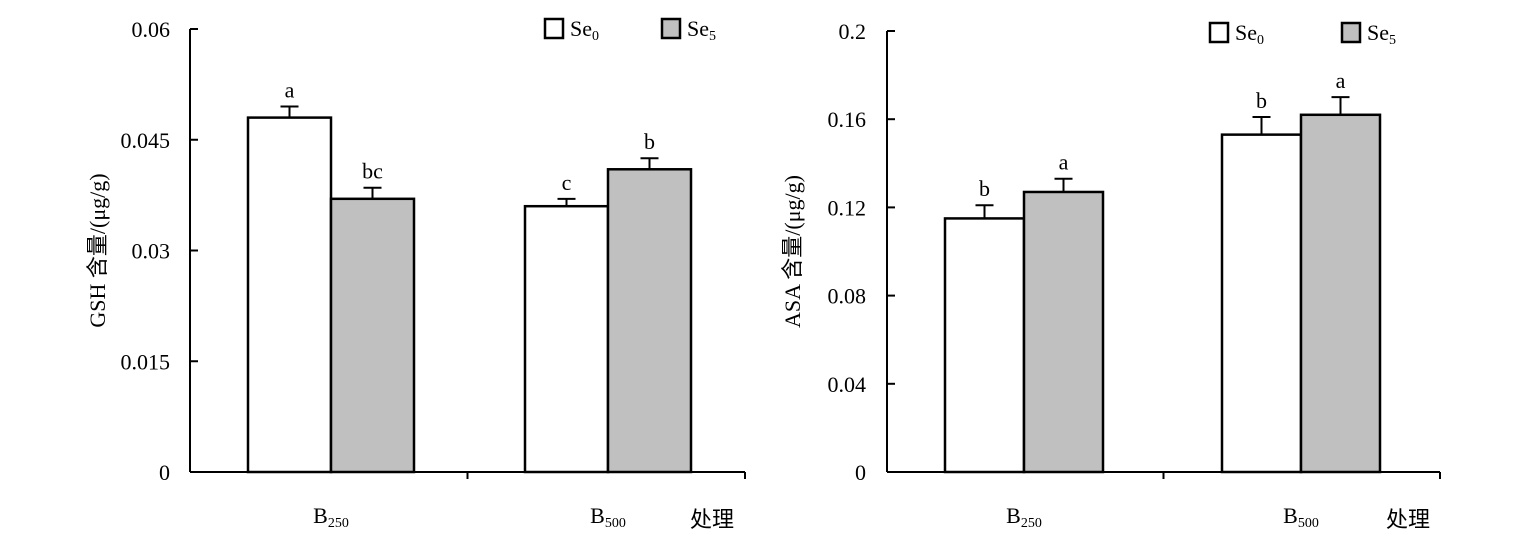 This screenshot has height=540, width=1526. I want to click on y-tick-label: 0.06, so click(151, 29).